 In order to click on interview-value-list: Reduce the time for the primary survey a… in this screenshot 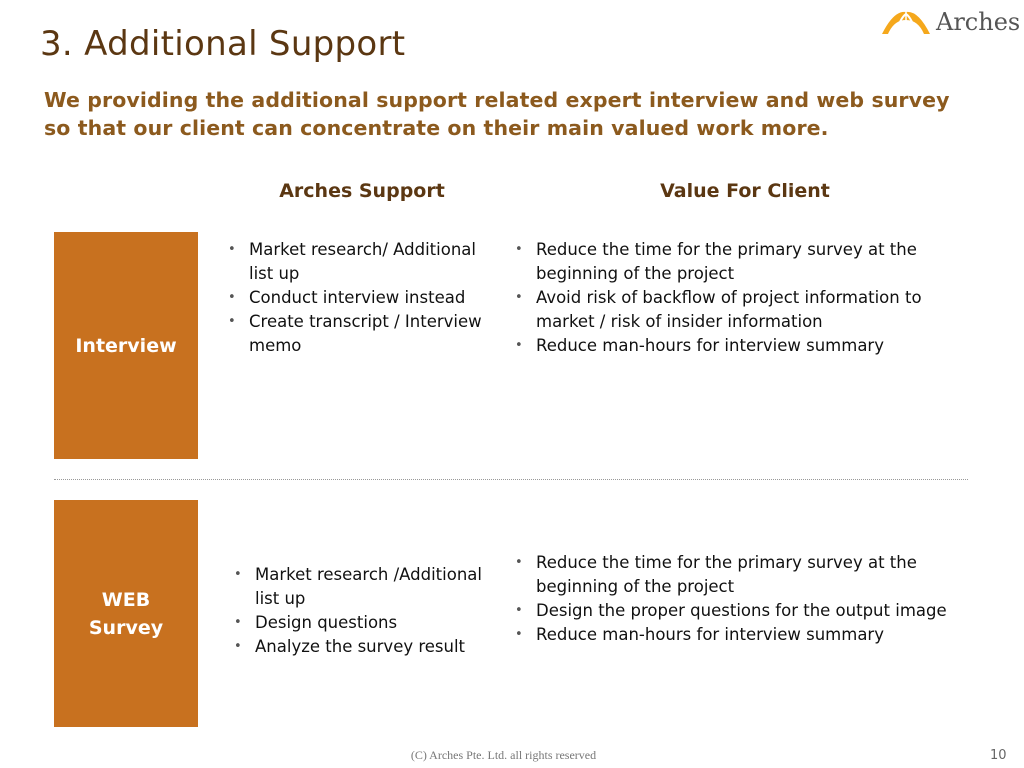, I will do `click(745, 298)`.